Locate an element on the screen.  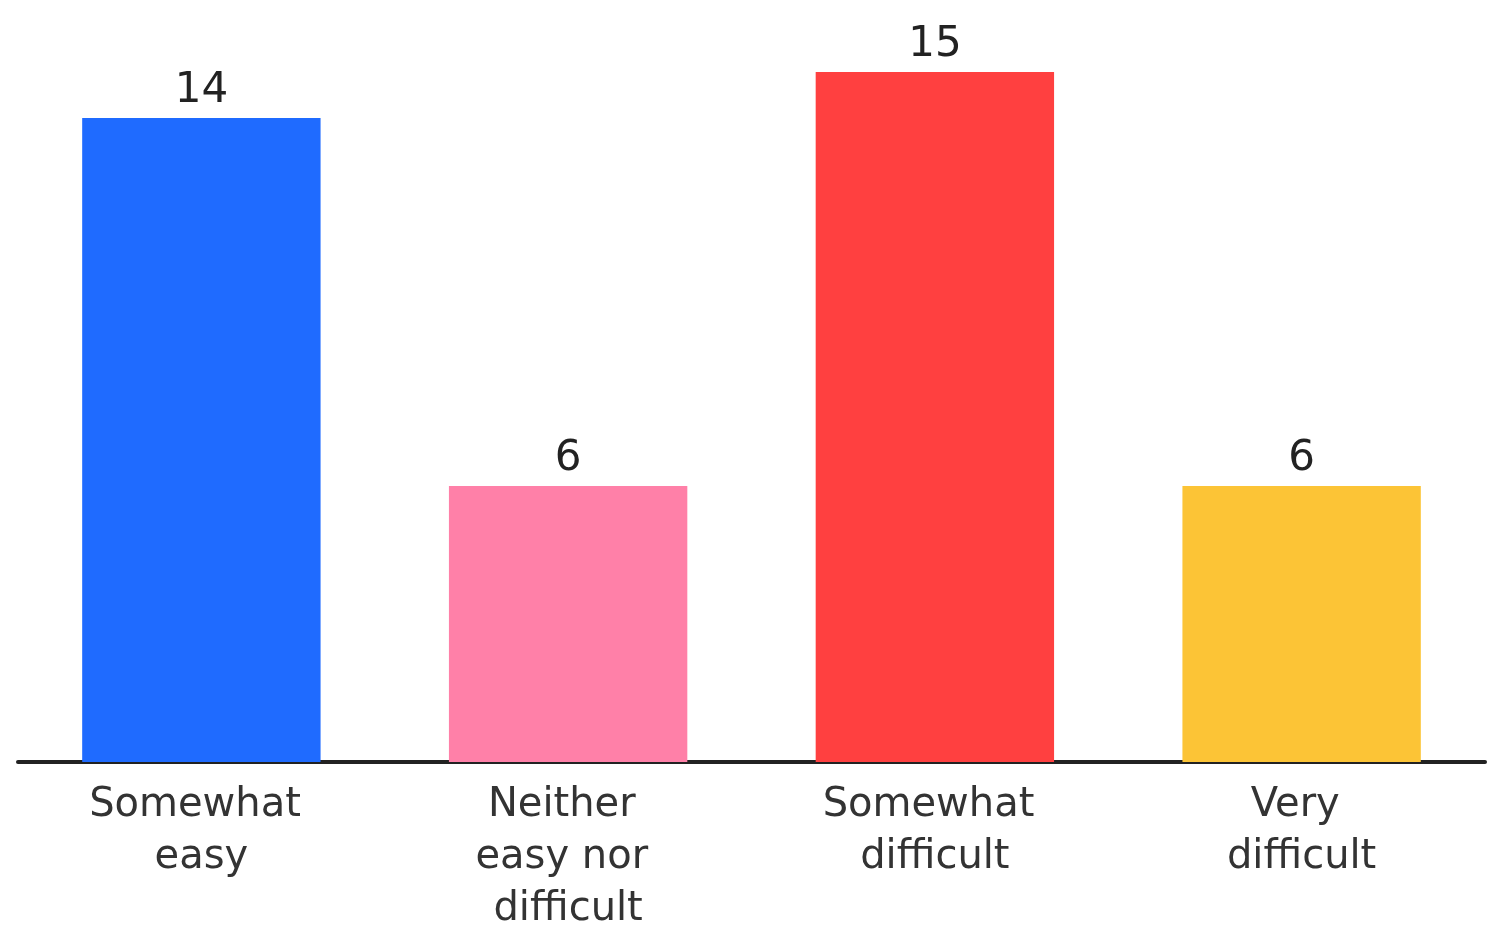
data-label: 15 is located at coordinates (935, 41).